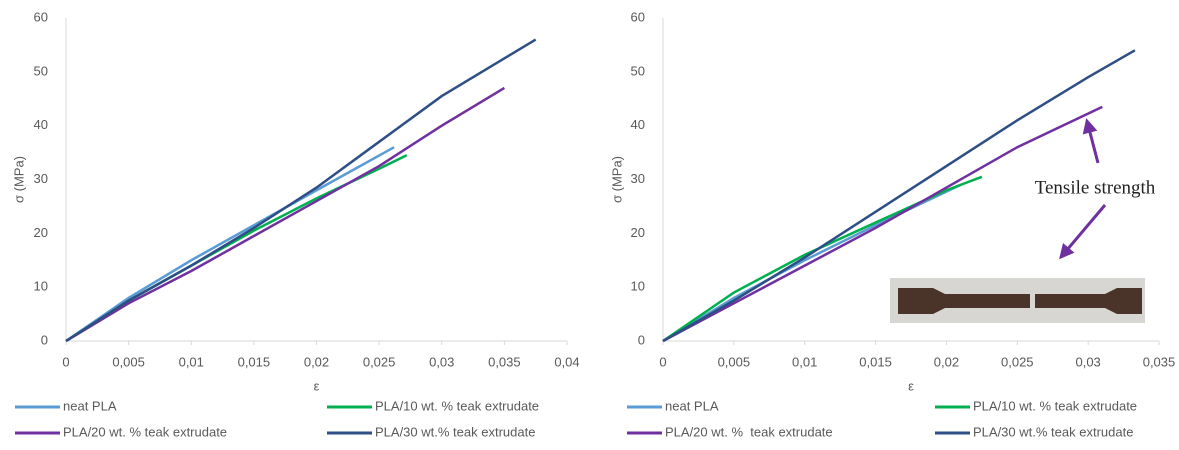 Image resolution: width=1179 pixels, height=450 pixels. What do you see at coordinates (1017, 300) in the screenshot?
I see `specimen-photo` at bounding box center [1017, 300].